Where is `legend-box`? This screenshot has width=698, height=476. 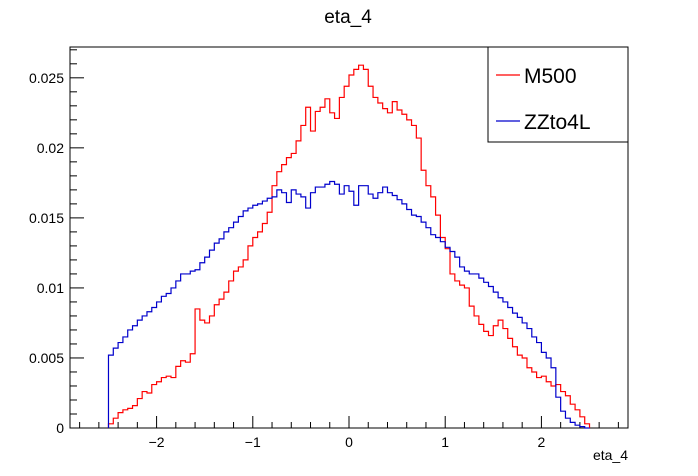
legend-box is located at coordinates (558, 94).